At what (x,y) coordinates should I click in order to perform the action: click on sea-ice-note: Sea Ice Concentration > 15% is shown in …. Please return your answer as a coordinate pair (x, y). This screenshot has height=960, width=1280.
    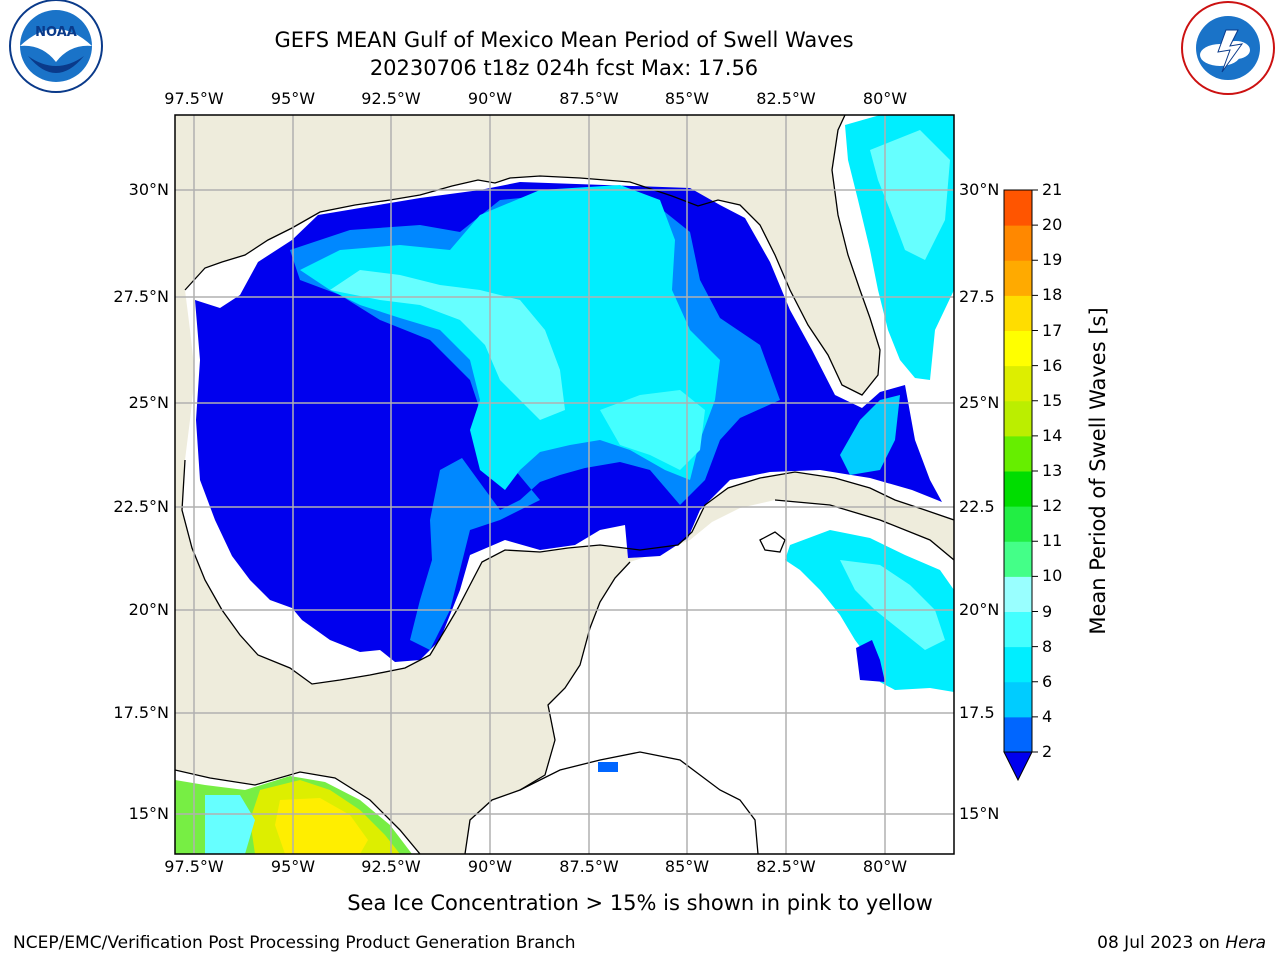
    Looking at the image, I should click on (640, 903).